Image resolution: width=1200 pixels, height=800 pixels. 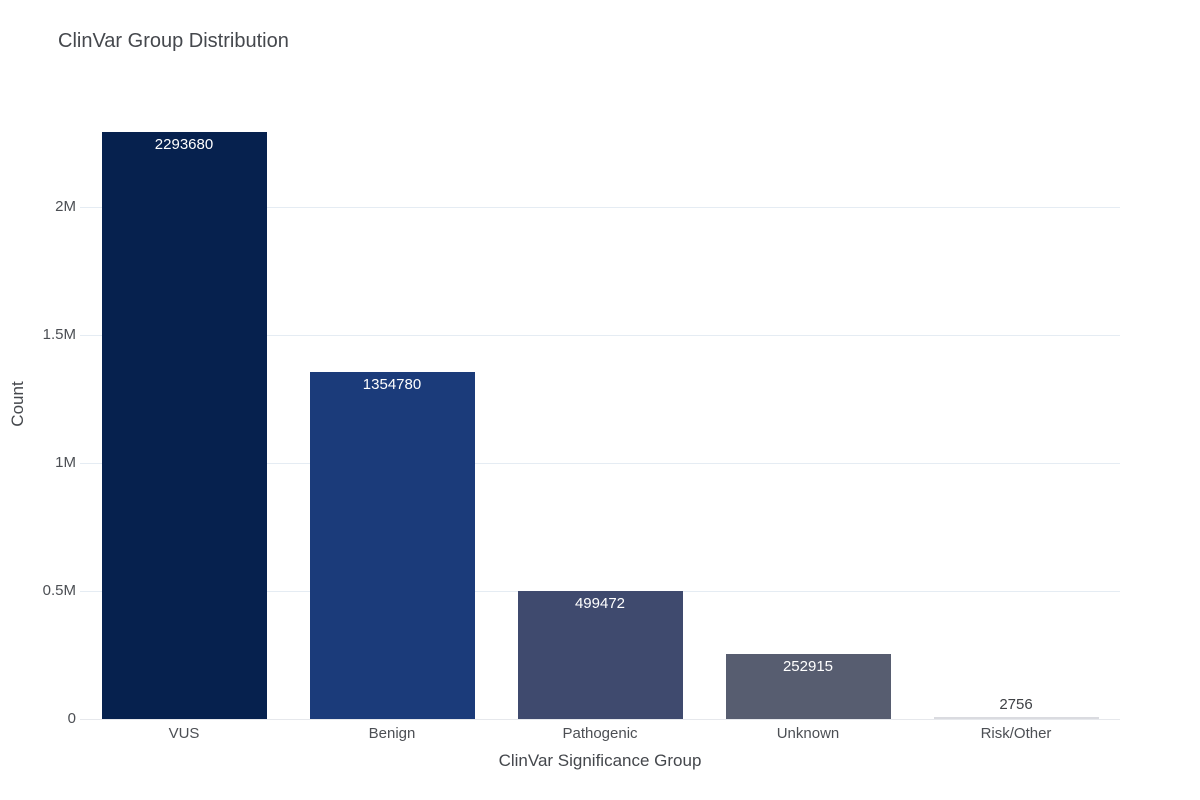 What do you see at coordinates (173, 41) in the screenshot?
I see `chart-title: ClinVar Group Distribution` at bounding box center [173, 41].